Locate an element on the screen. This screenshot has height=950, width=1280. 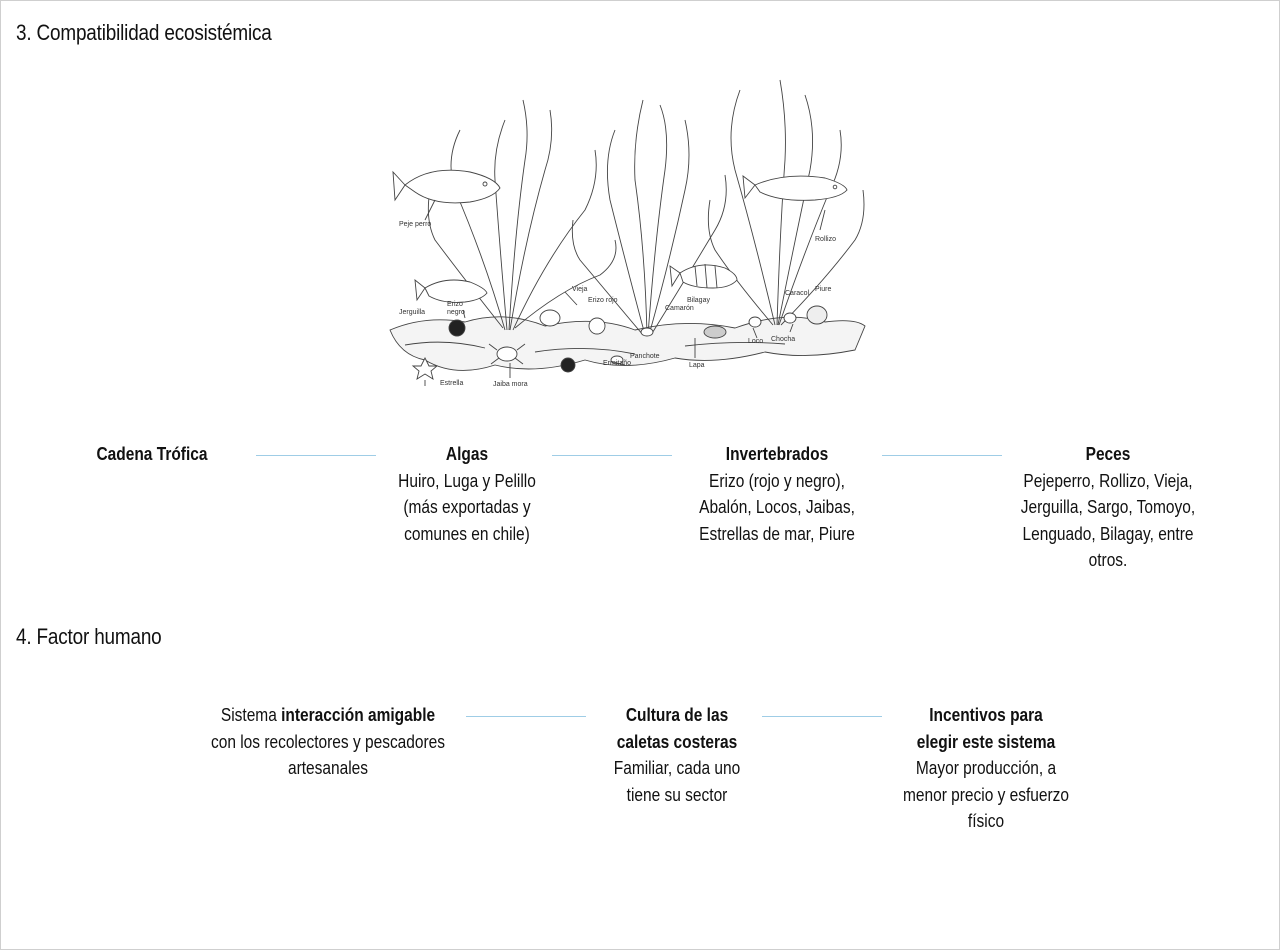
label-bilagay: Bilagay is located at coordinates (698, 300).